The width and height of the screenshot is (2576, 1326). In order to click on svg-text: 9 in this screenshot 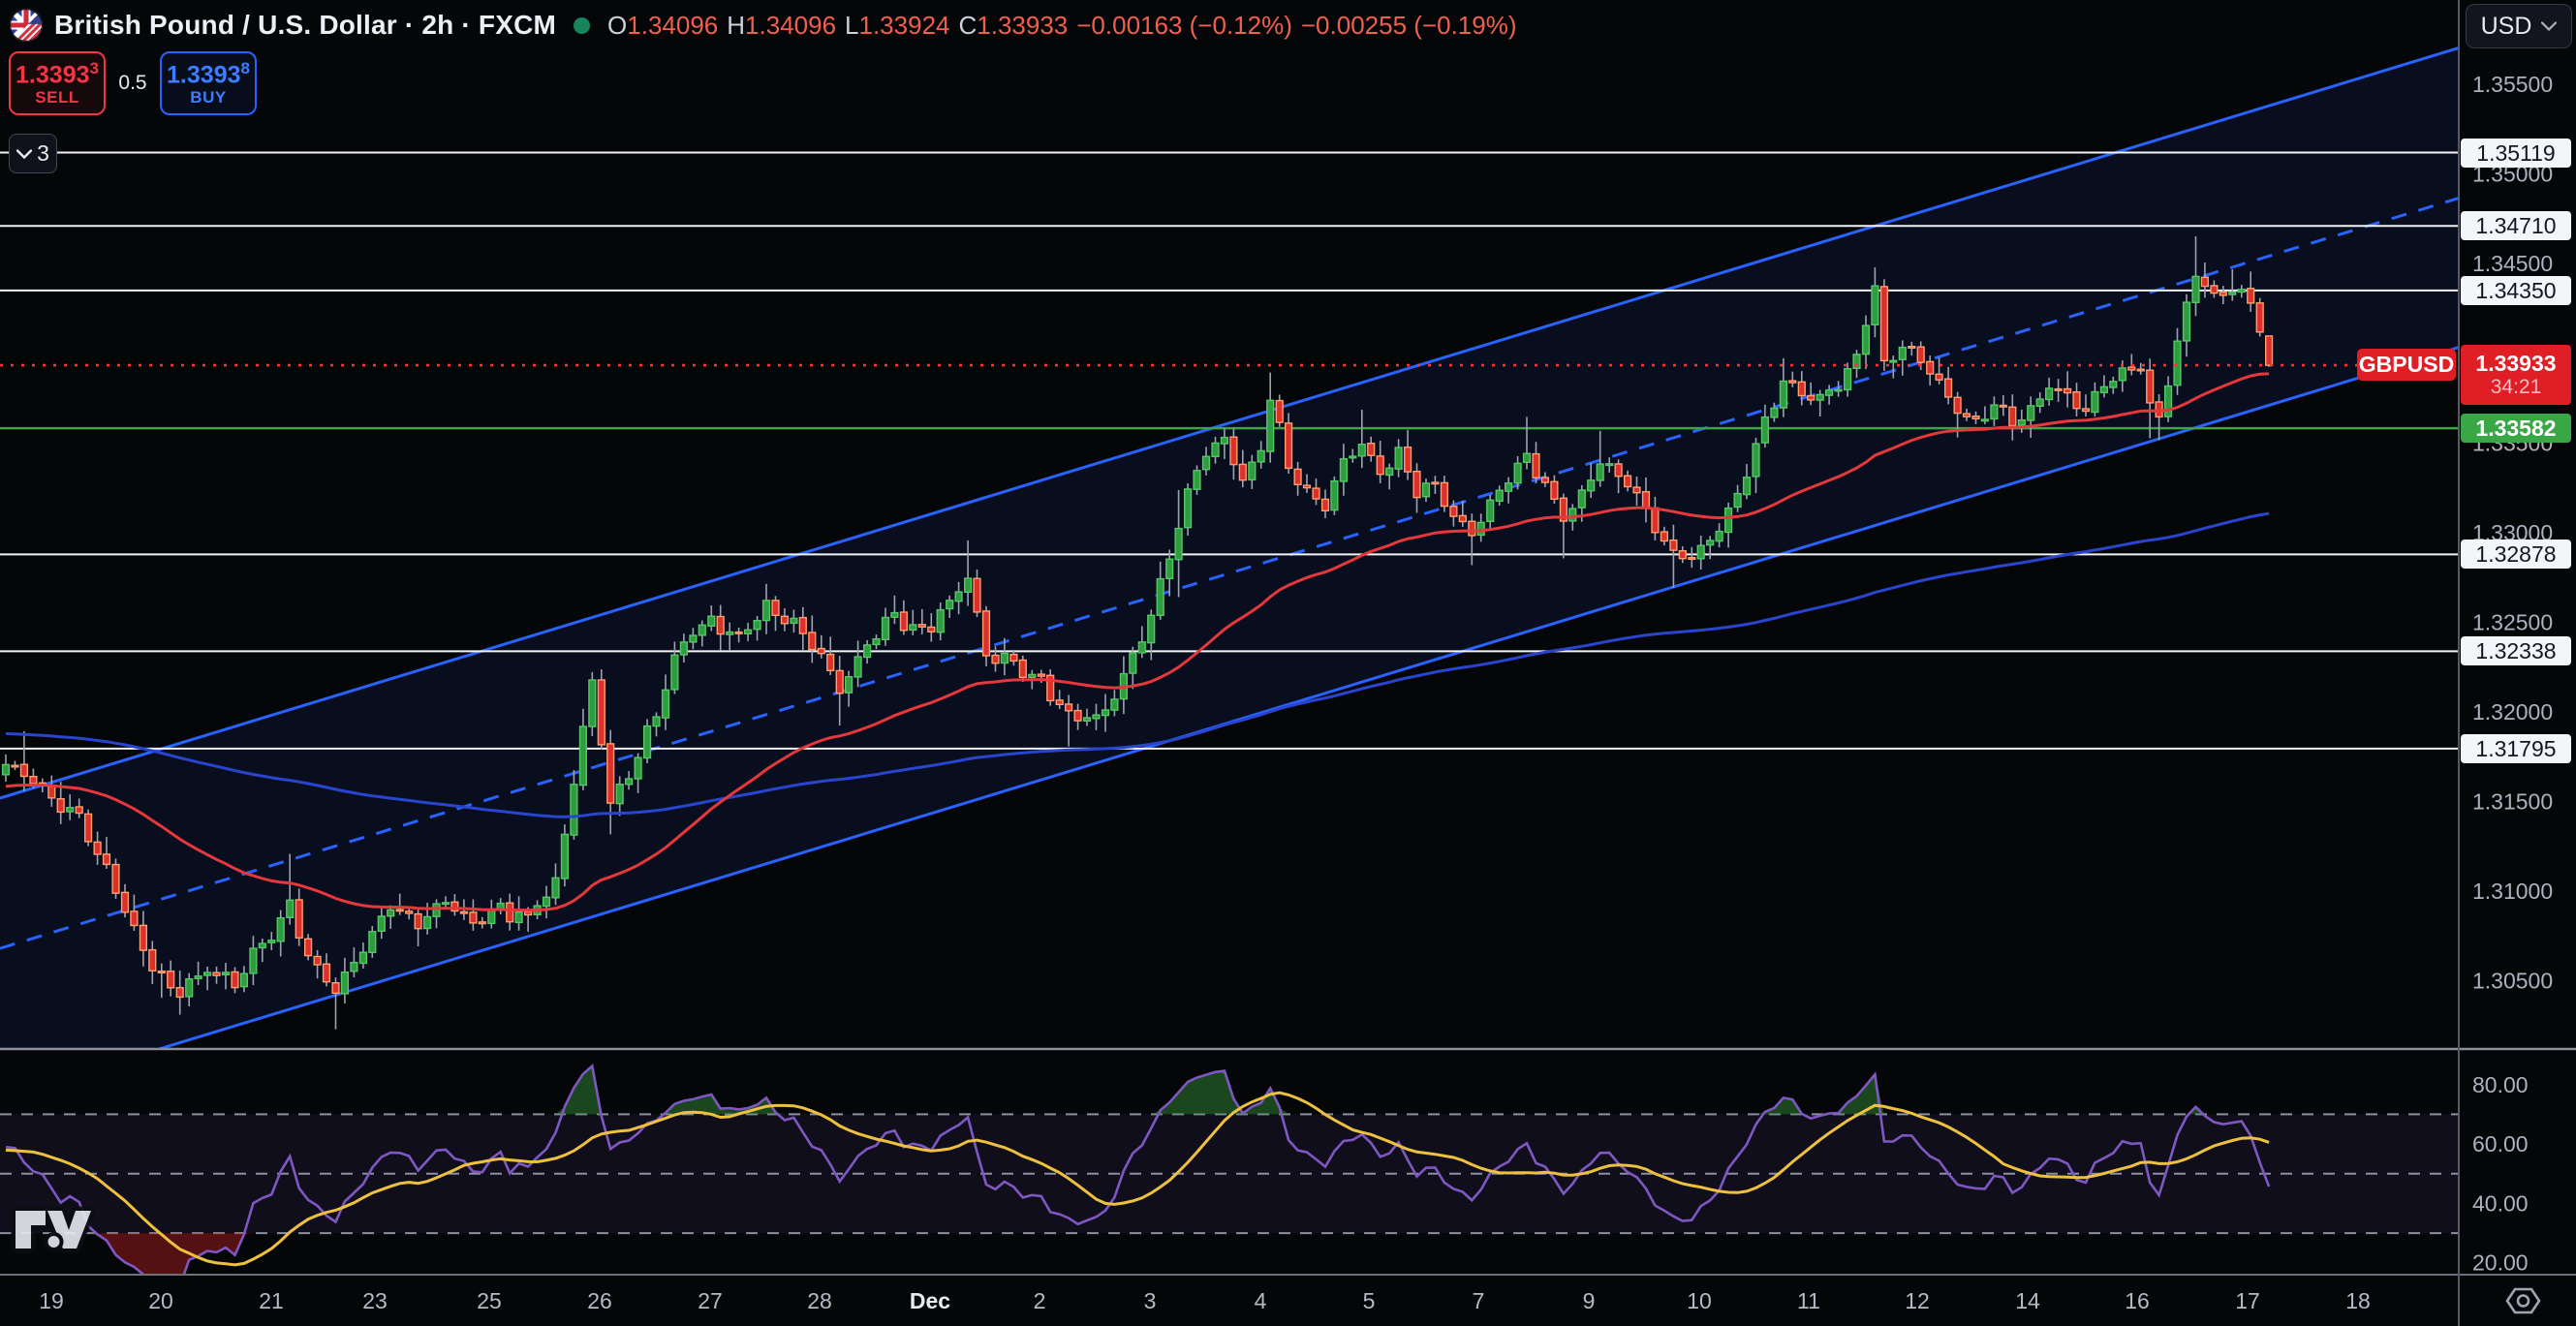, I will do `click(1589, 1301)`.